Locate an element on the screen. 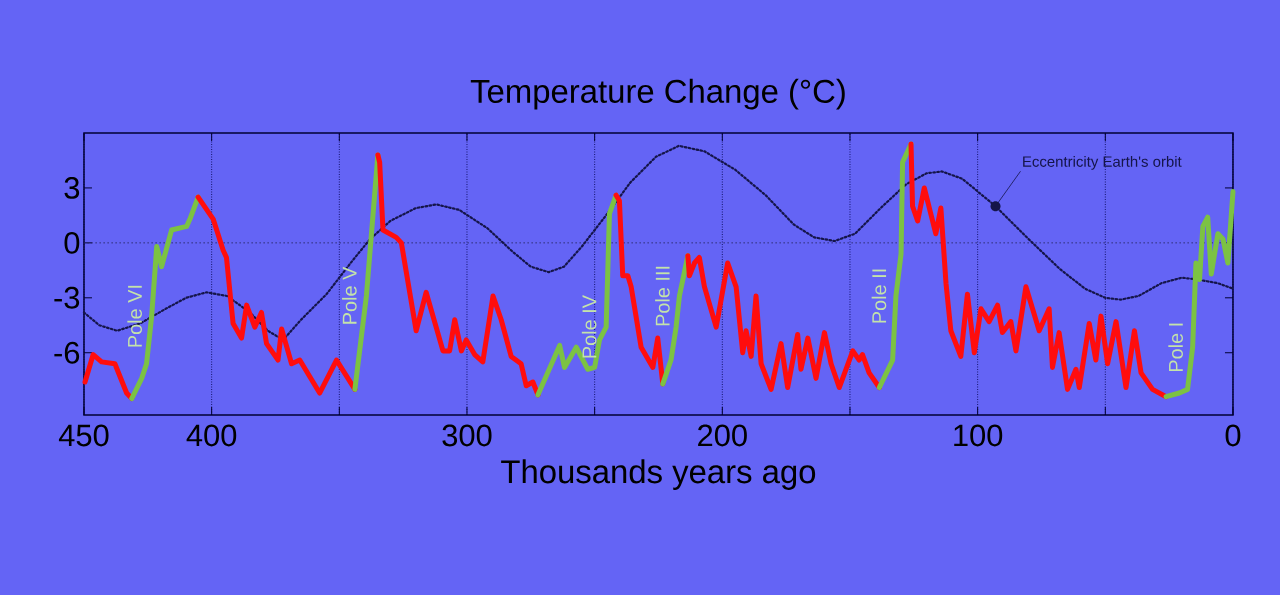 Image resolution: width=1280 pixels, height=595 pixels. annotation: Pole VI is located at coordinates (134, 316).